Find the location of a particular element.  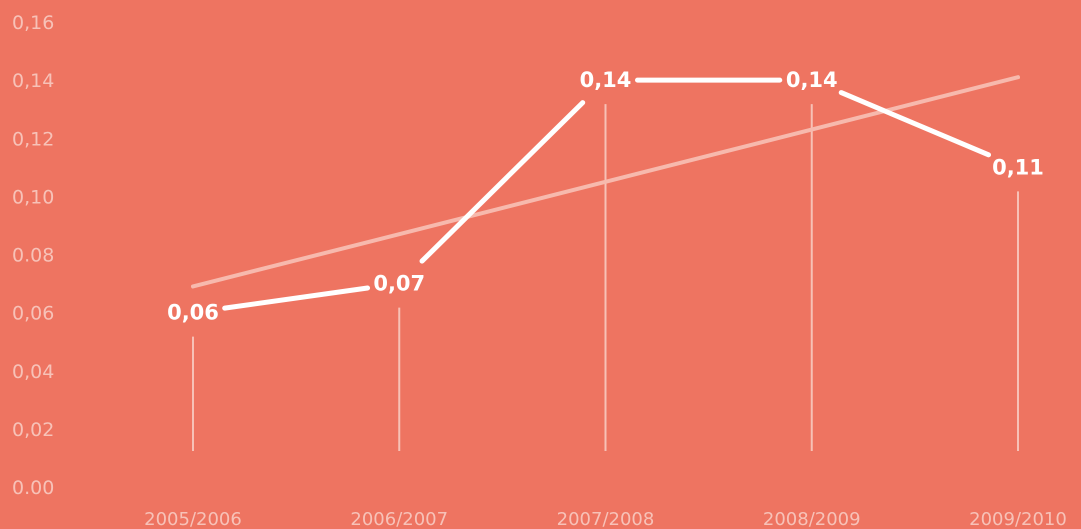

data-label: 0,06 is located at coordinates (193, 313).